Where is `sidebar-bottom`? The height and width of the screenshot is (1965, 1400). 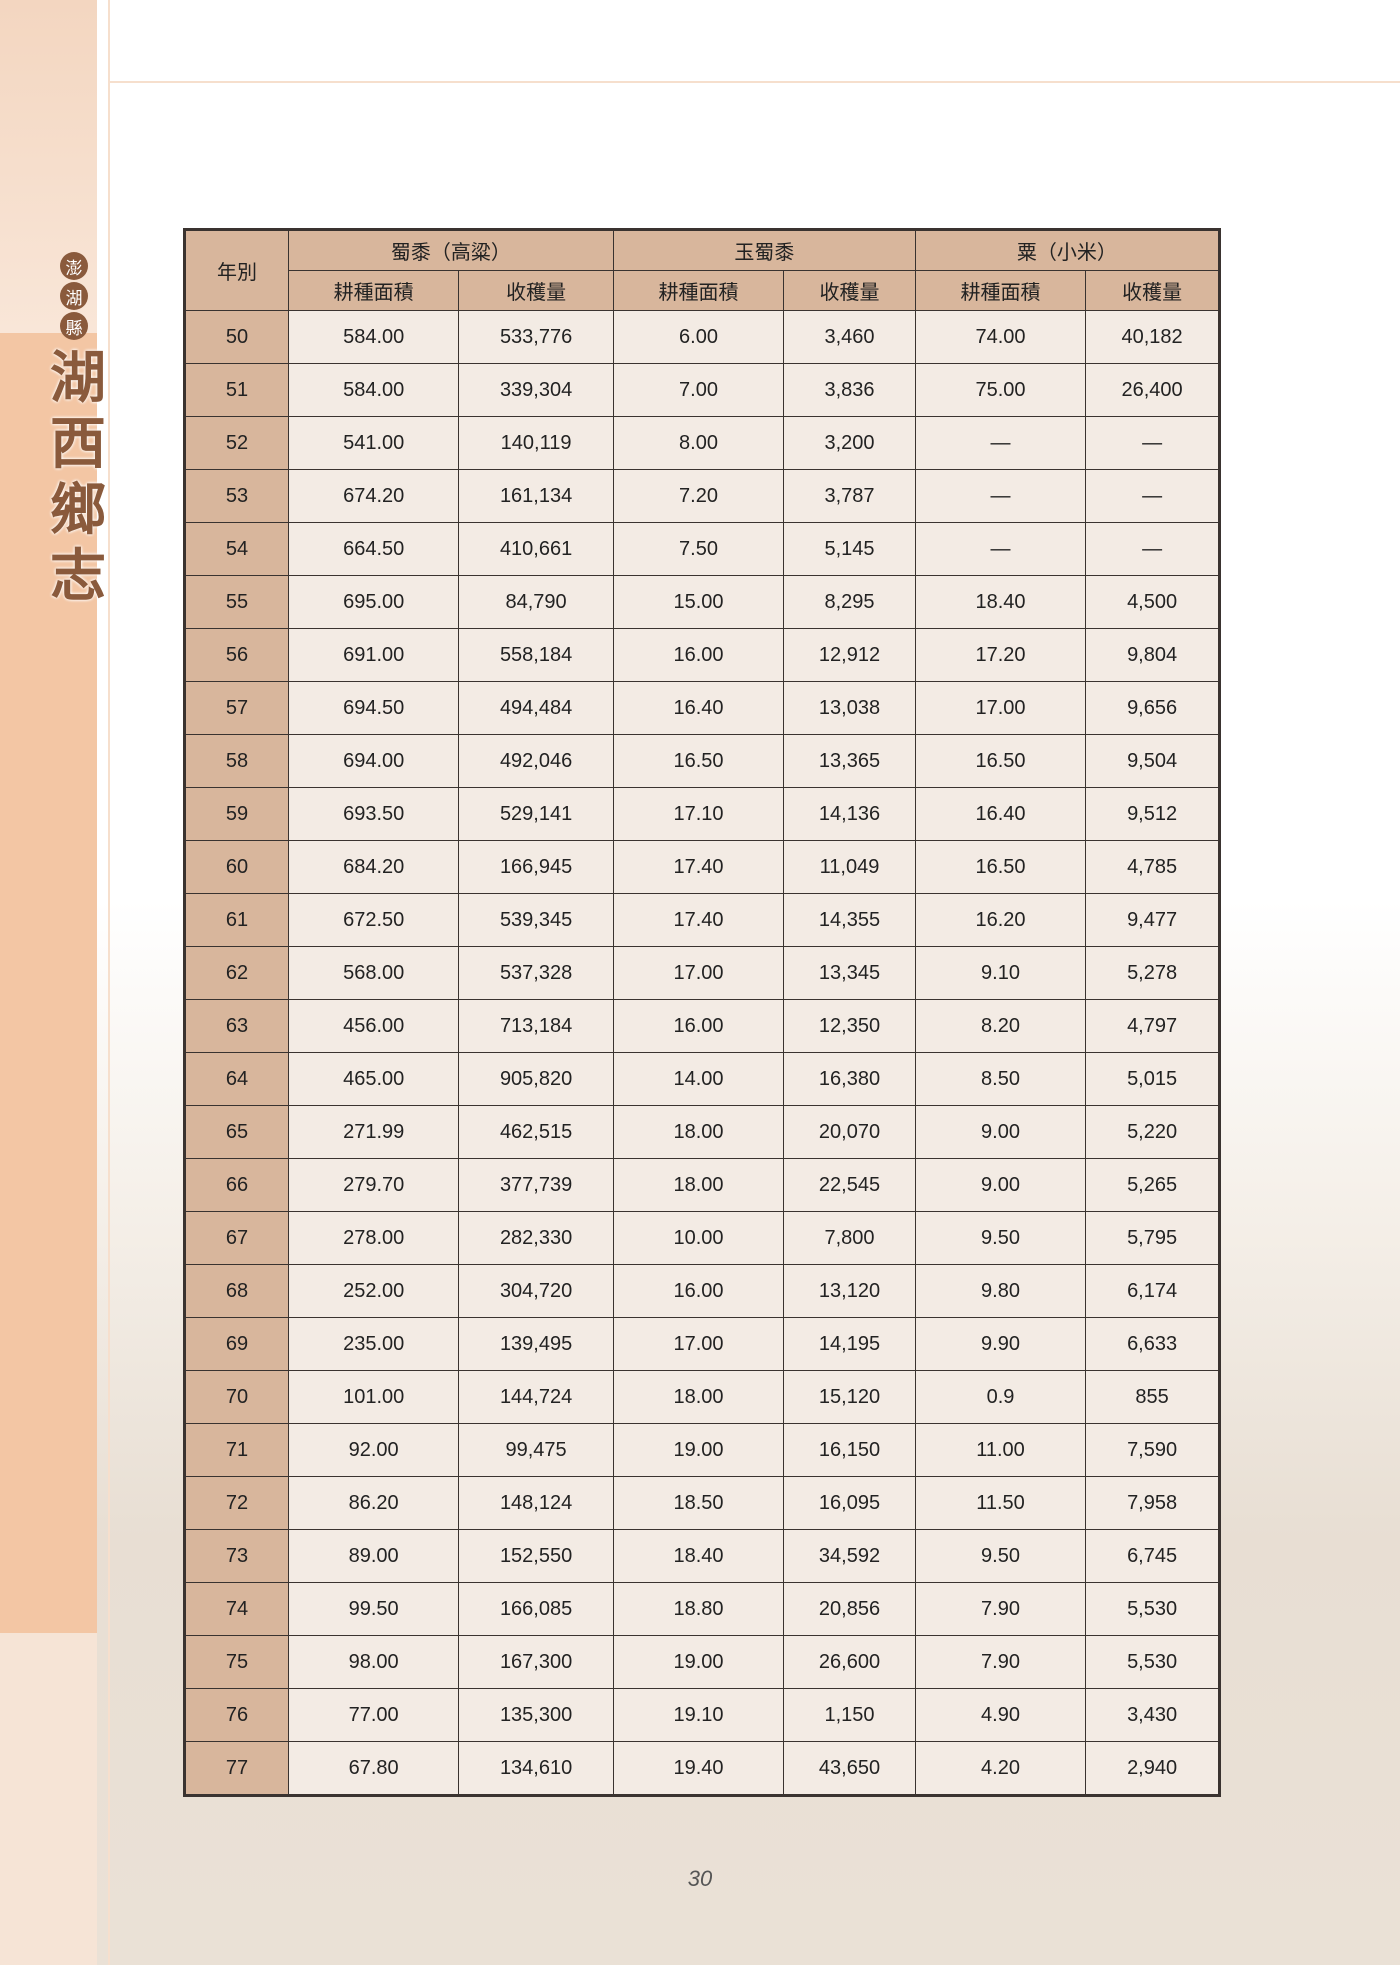 sidebar-bottom is located at coordinates (48, 1799).